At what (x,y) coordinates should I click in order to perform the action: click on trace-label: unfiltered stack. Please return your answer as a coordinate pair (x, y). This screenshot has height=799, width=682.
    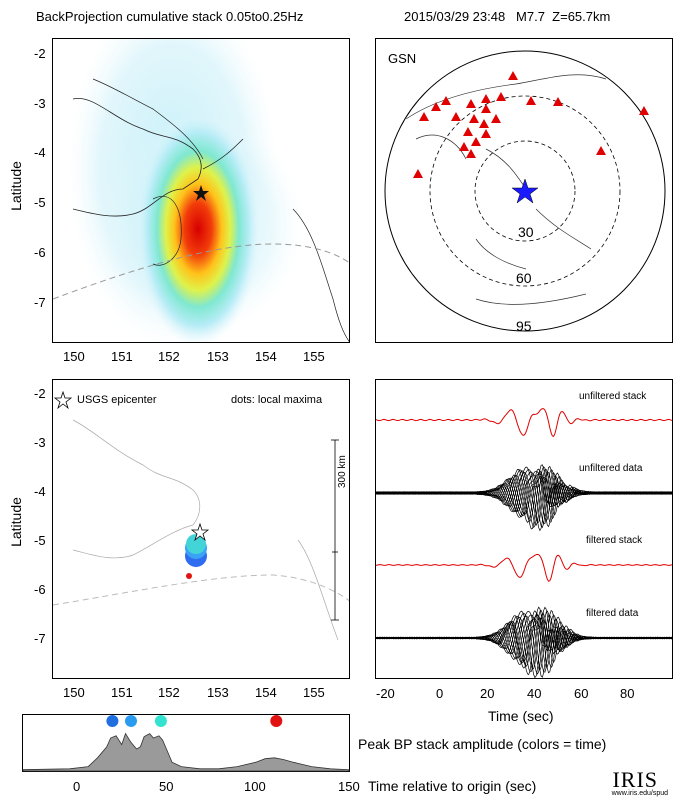
    Looking at the image, I should click on (613, 396).